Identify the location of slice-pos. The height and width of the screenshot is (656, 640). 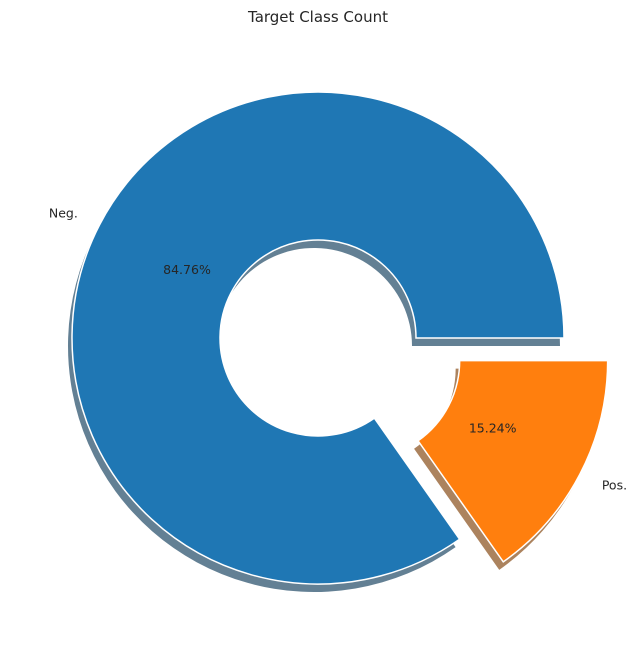
(513, 461).